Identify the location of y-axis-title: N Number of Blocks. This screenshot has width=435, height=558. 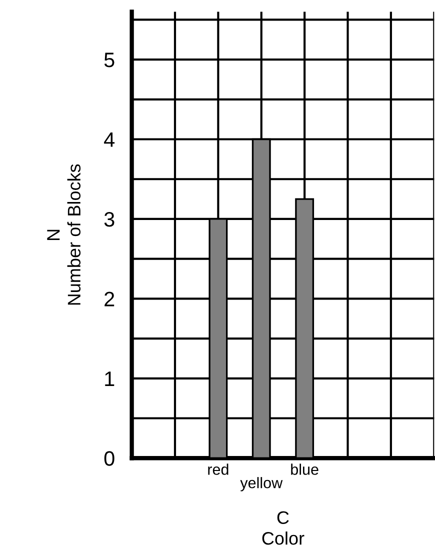
(64, 234).